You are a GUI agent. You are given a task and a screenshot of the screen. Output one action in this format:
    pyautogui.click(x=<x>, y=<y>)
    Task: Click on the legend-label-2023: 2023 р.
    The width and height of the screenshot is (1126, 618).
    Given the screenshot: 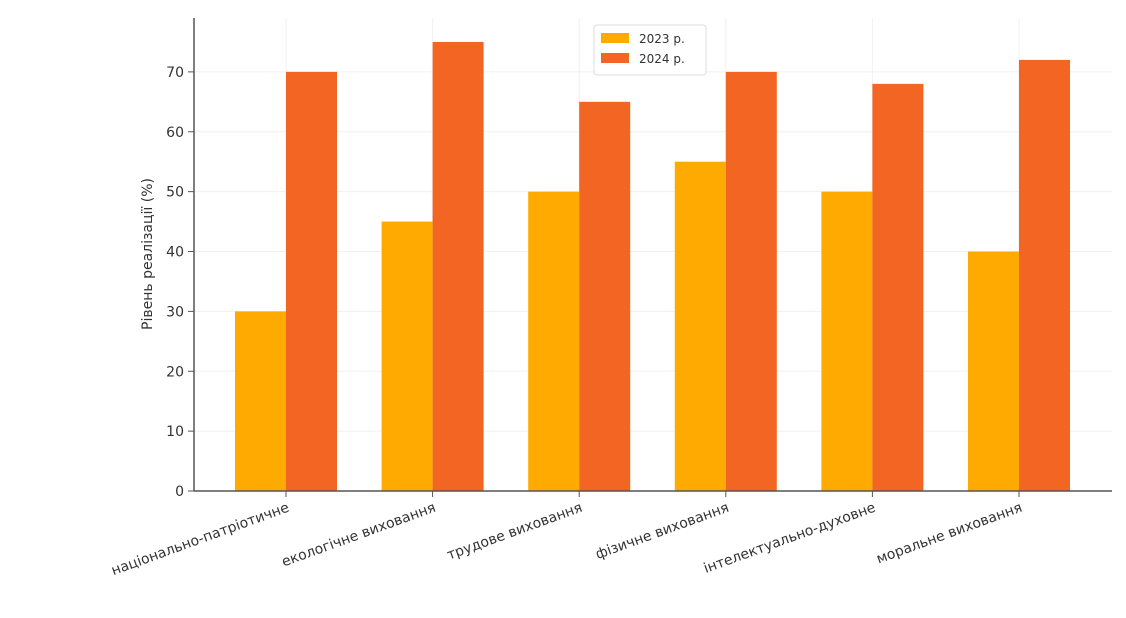 What is the action you would take?
    pyautogui.click(x=662, y=39)
    